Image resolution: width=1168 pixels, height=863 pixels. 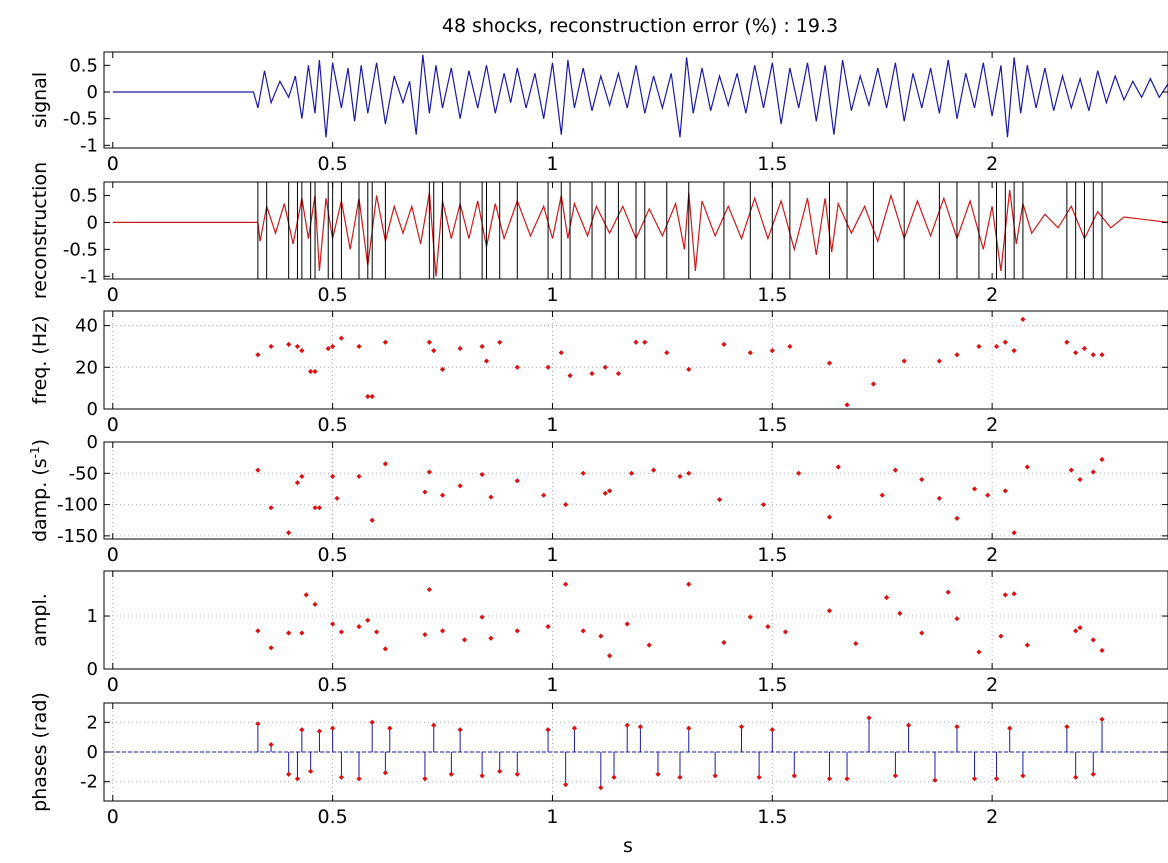 I want to click on y-axis-label-superscript: -1, so click(x=35, y=452).